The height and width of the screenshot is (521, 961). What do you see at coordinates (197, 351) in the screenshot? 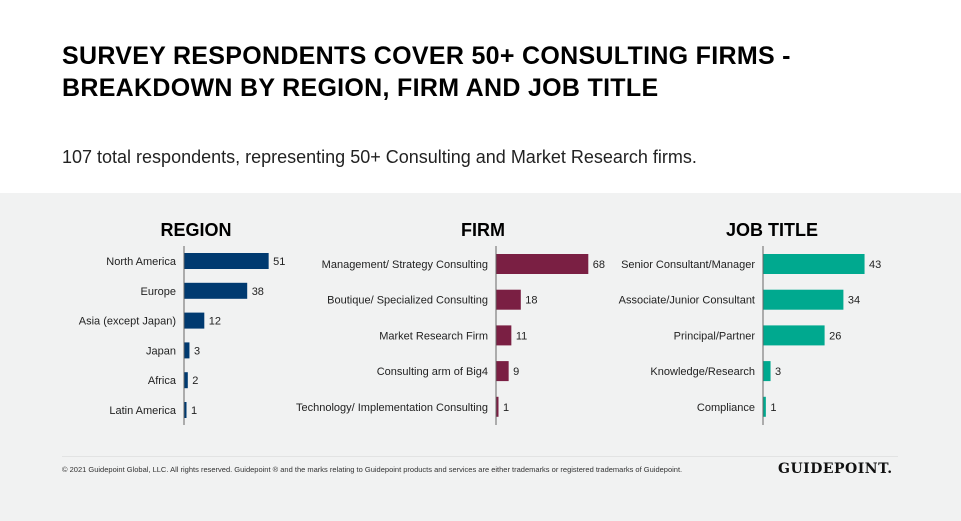
I see `region-value-label: 3` at bounding box center [197, 351].